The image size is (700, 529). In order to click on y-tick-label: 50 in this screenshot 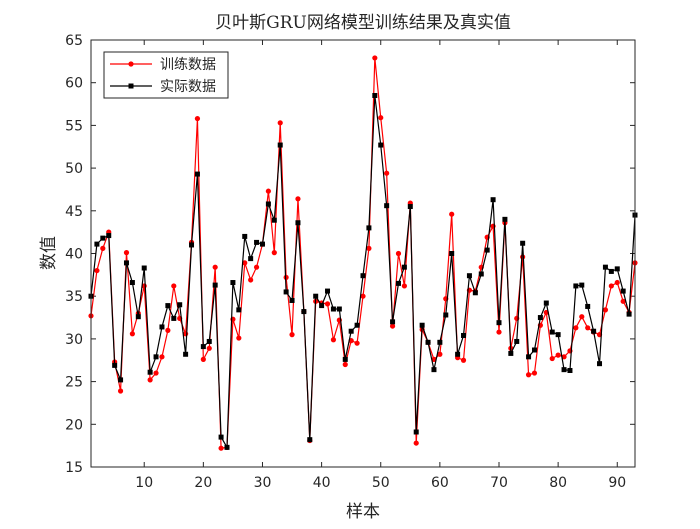, I will do `click(74, 169)`.